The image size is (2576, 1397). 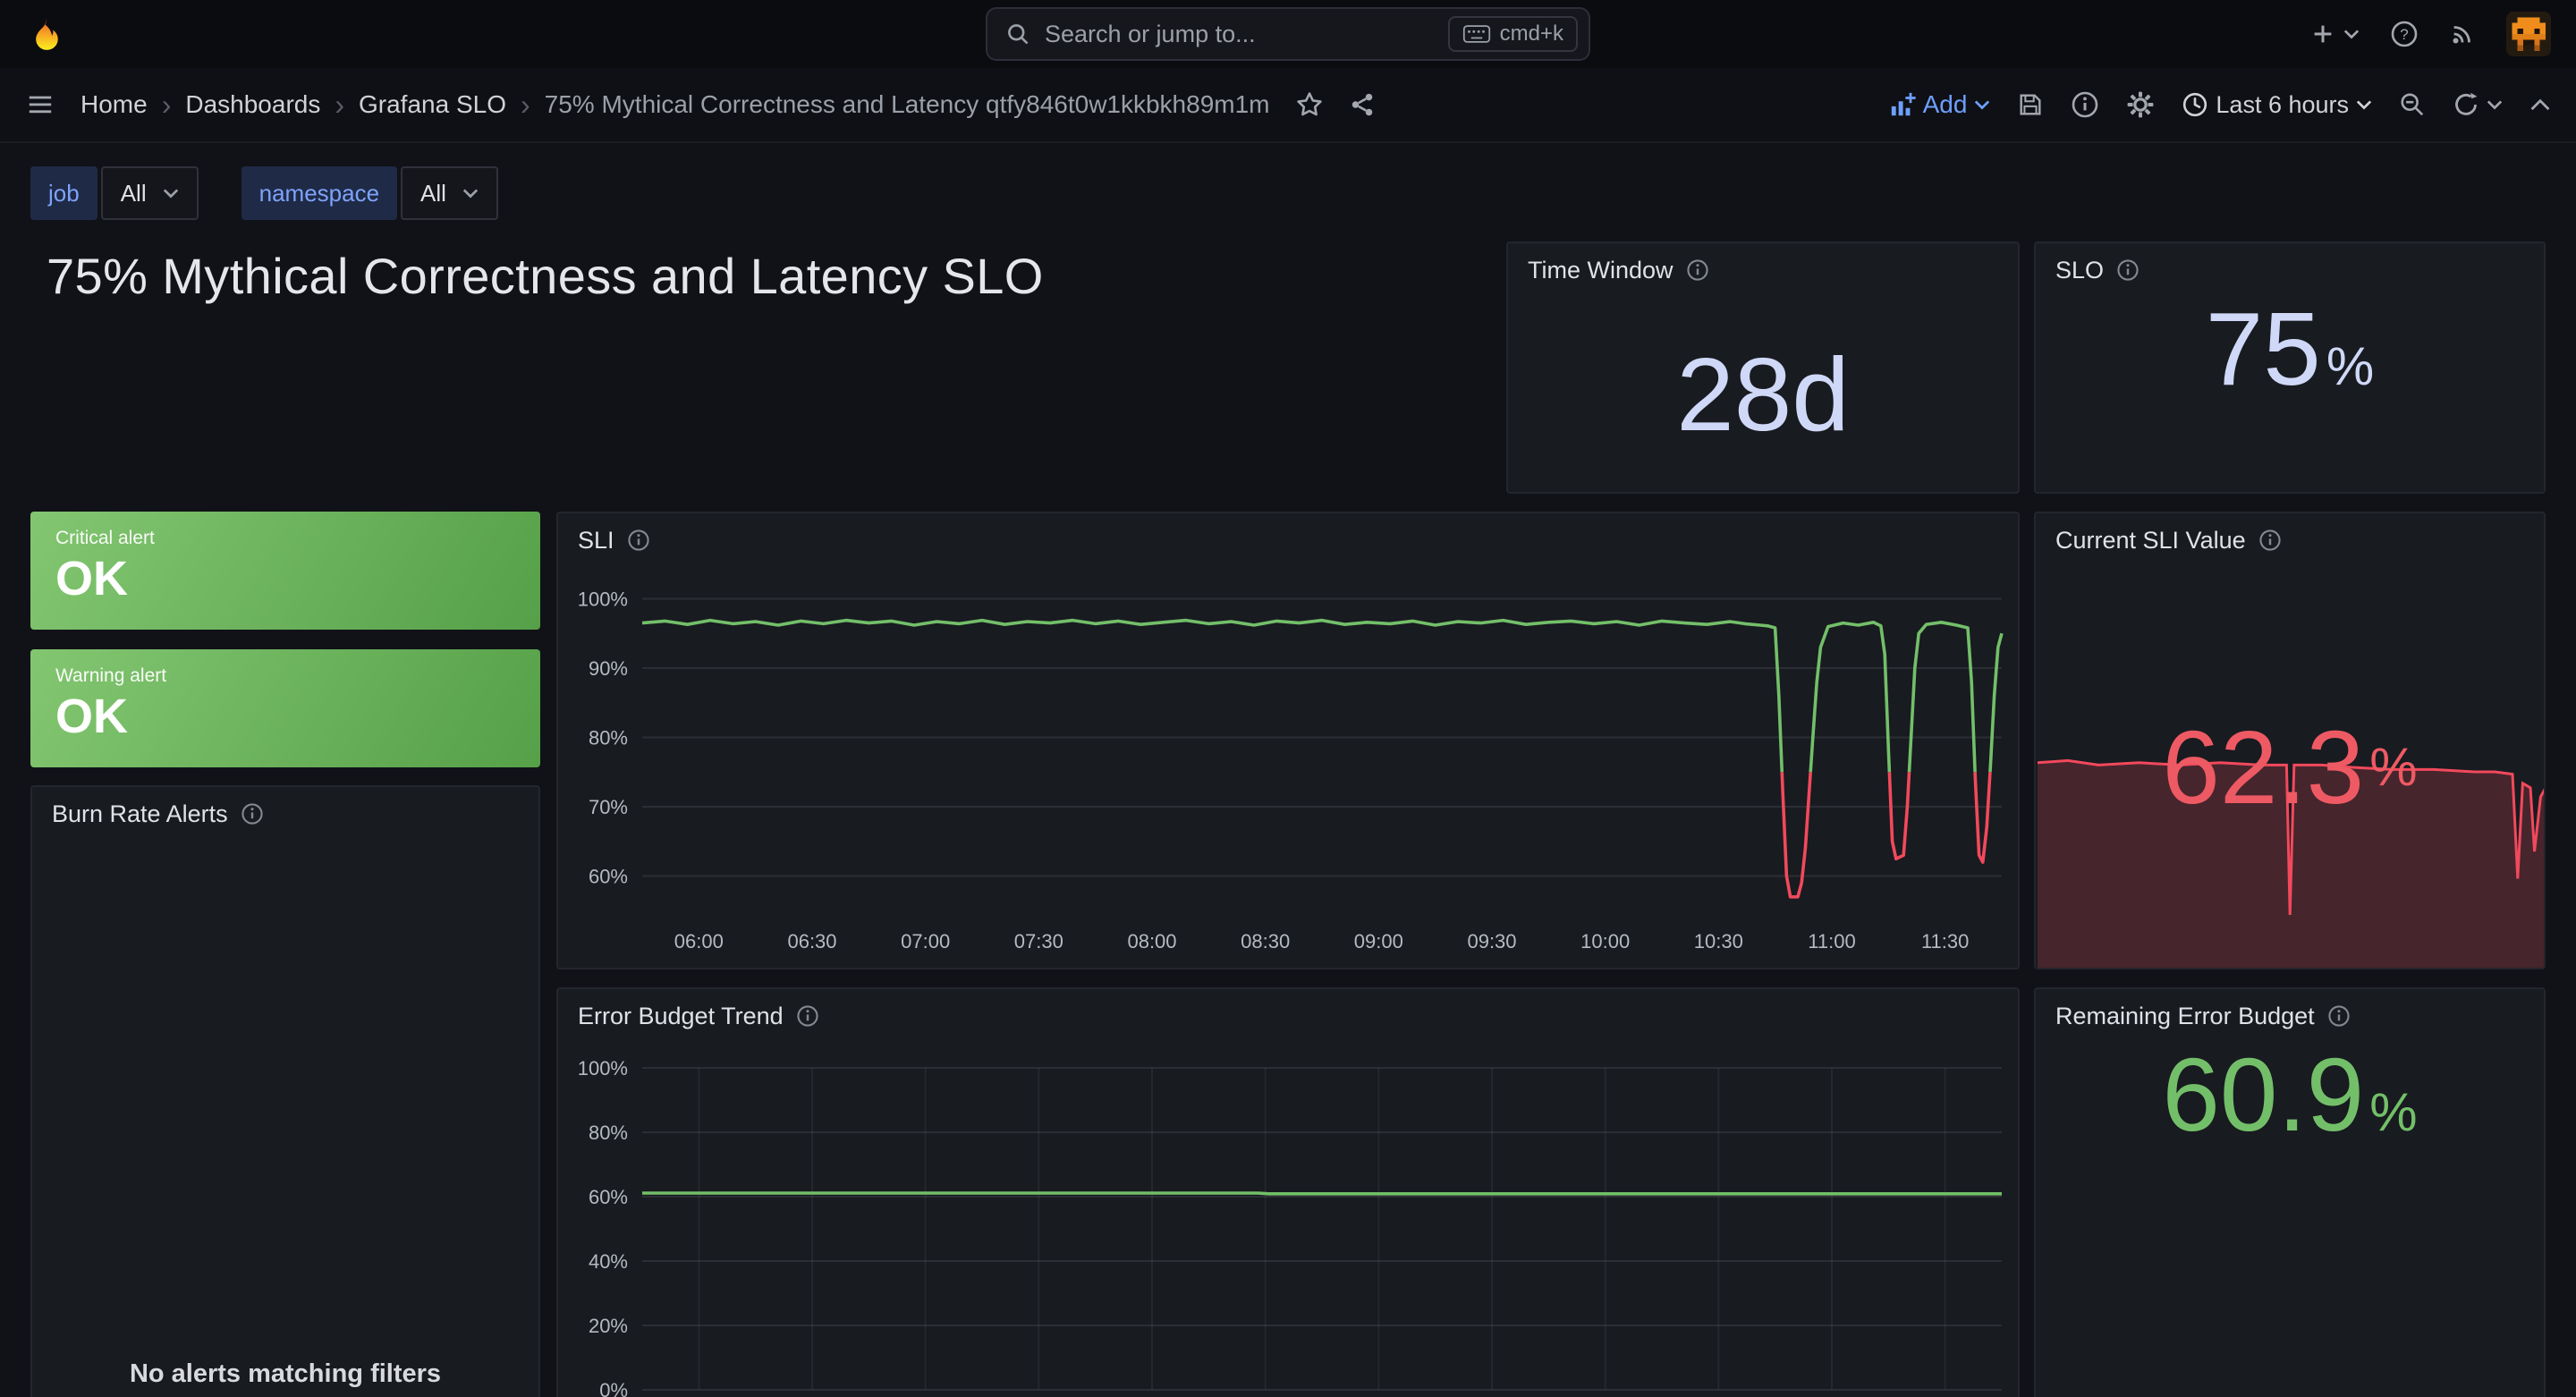 I want to click on svg-text: 07:30, so click(x=1038, y=941).